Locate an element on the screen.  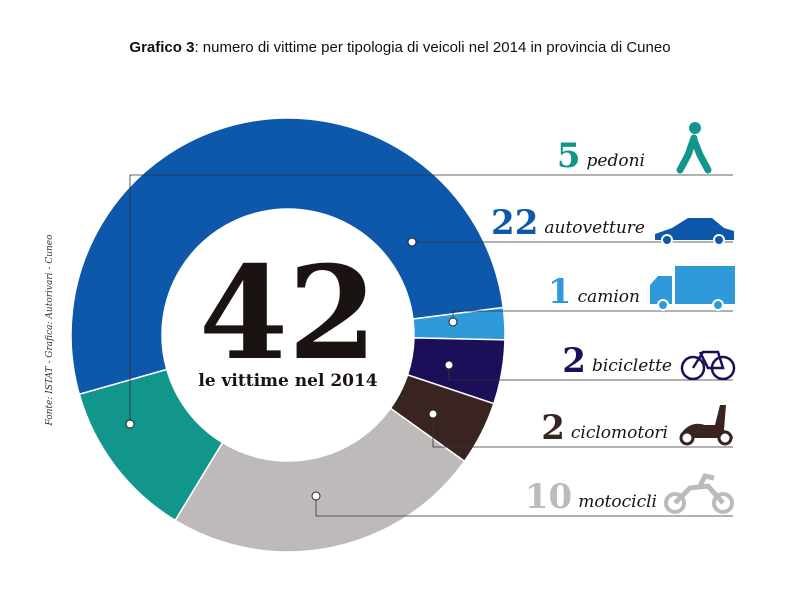
legend-value: 1 is located at coordinates (560, 292).